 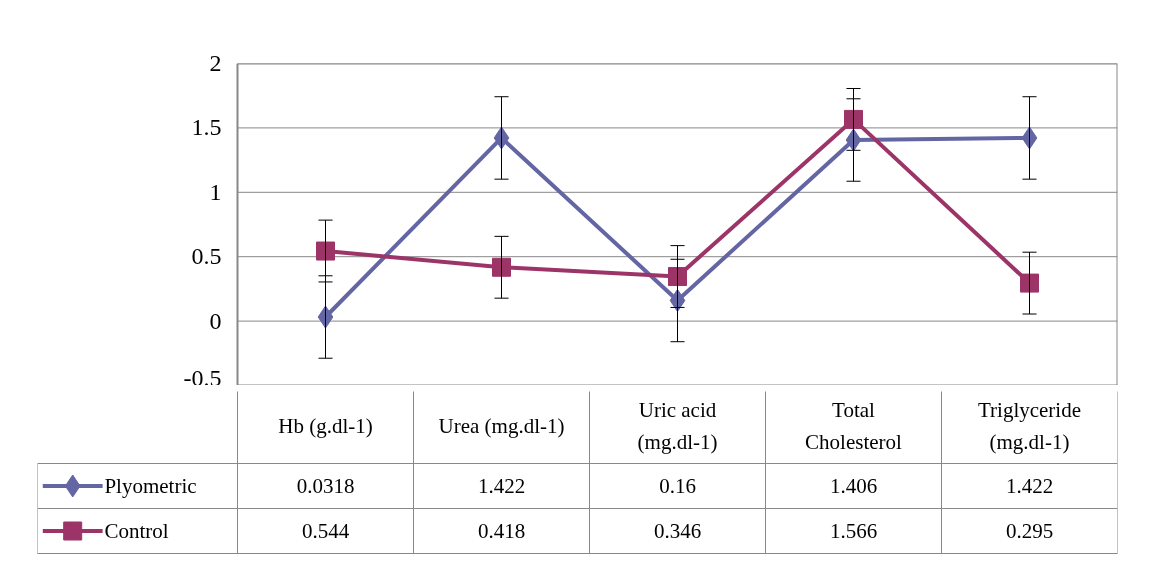 I want to click on x-tick-label: Hb (g.dl-1), so click(x=325, y=426).